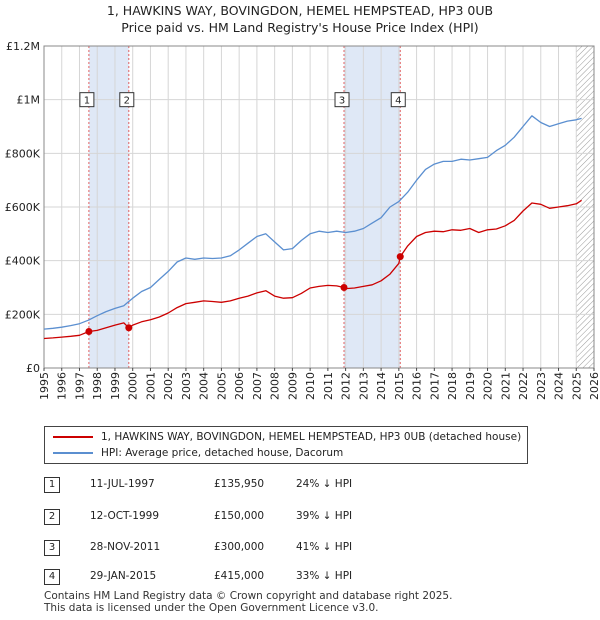 The width and height of the screenshot is (600, 620). What do you see at coordinates (115, 386) in the screenshot?
I see `x-tick-label: 1999` at bounding box center [115, 386].